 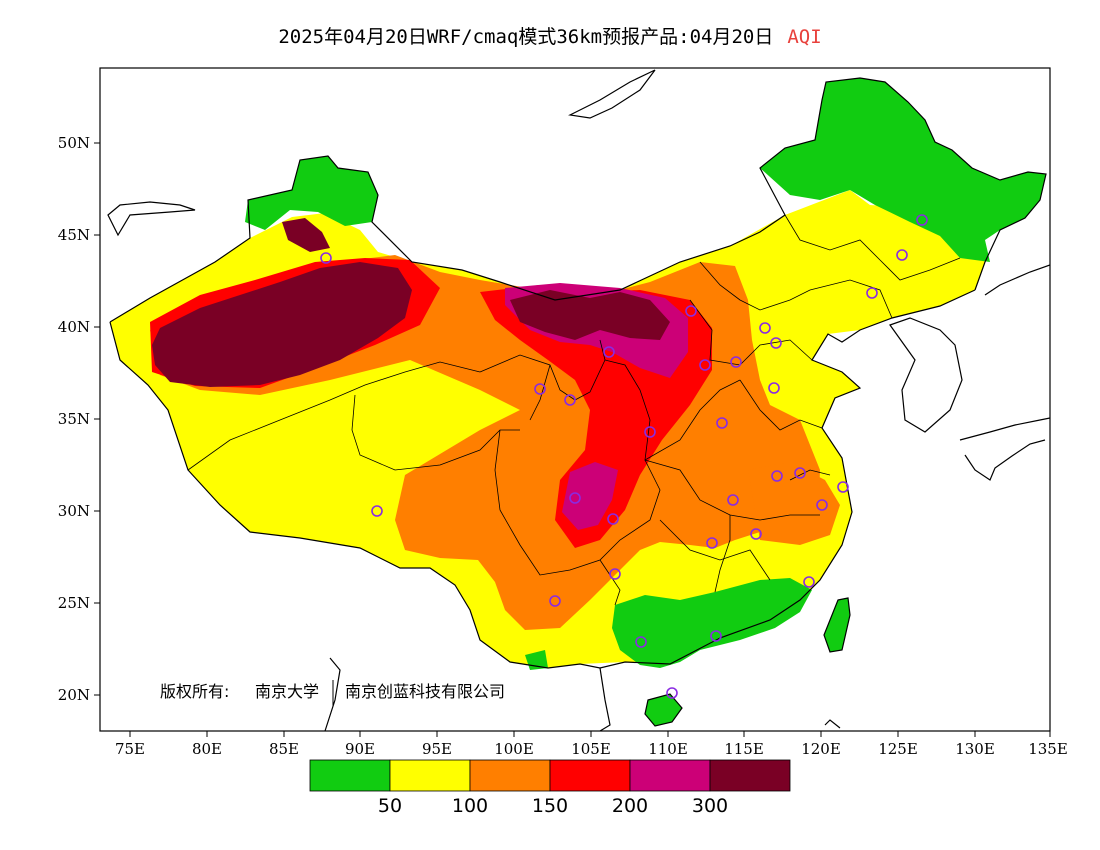 I want to click on aqi-zone-darkred-tarim, so click(x=282, y=324).